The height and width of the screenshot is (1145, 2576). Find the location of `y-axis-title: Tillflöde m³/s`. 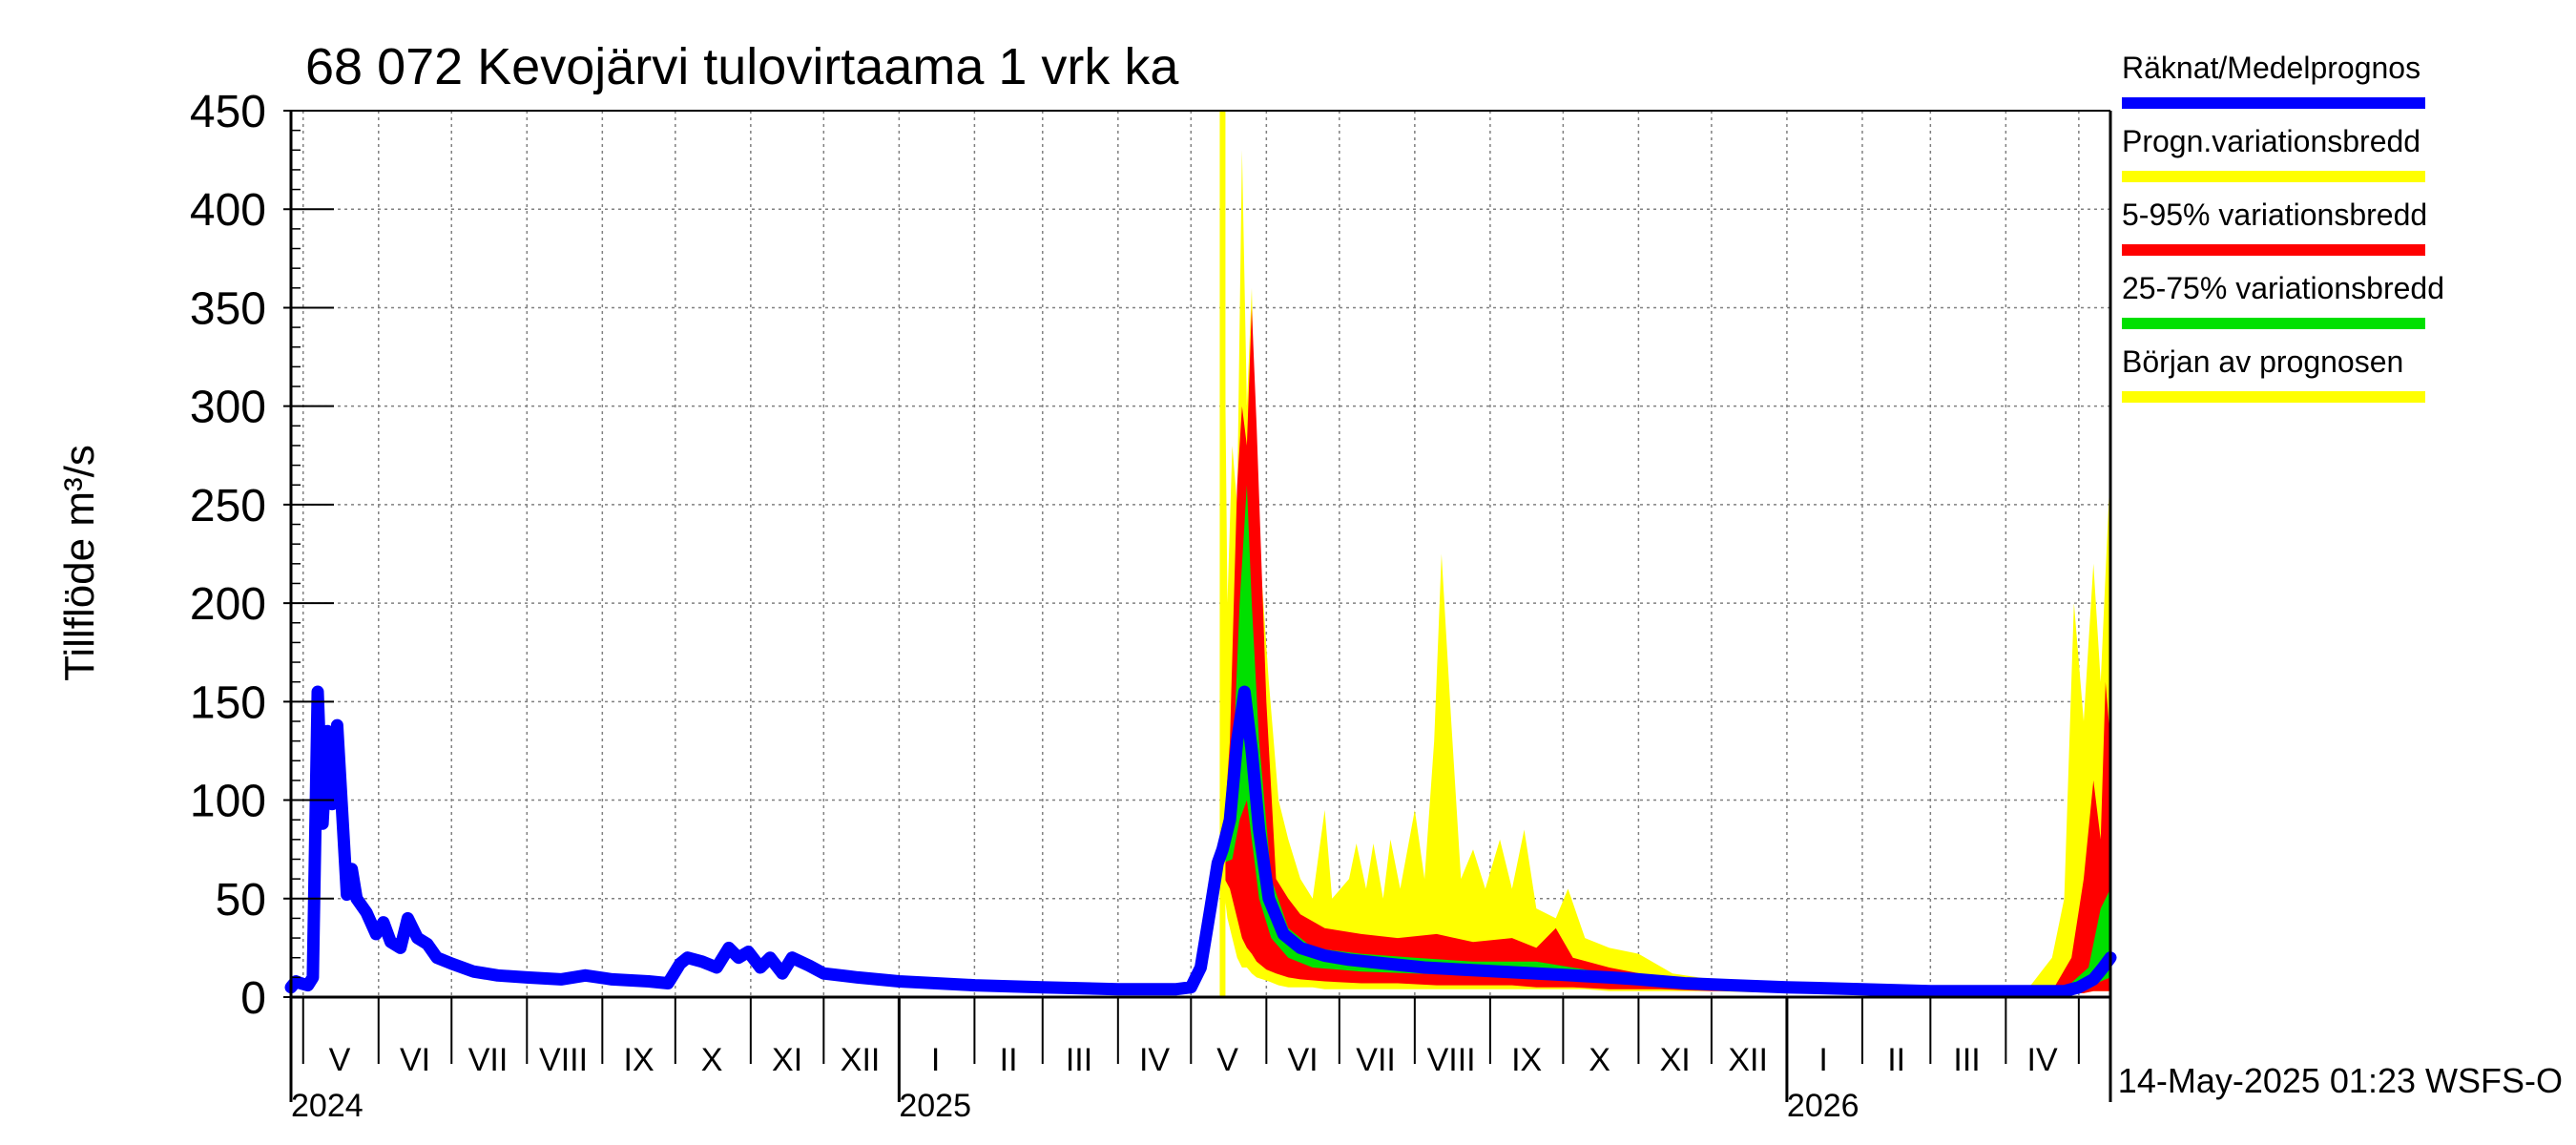

y-axis-title: Tillflöde m³/s is located at coordinates (79, 563).